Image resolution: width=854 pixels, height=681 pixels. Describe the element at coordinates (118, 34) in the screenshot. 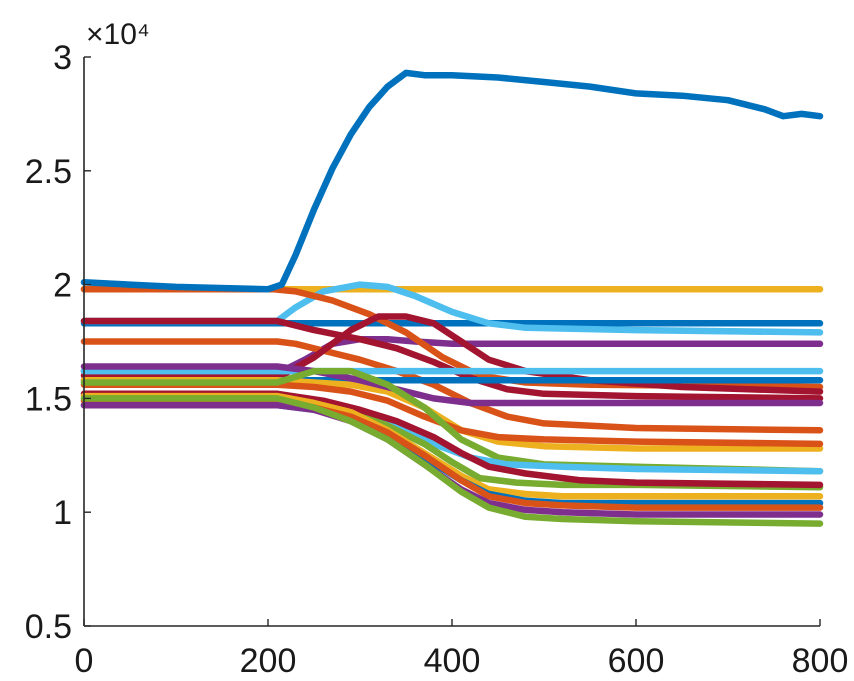

I see `y-exponent-label: ×10⁴` at that location.